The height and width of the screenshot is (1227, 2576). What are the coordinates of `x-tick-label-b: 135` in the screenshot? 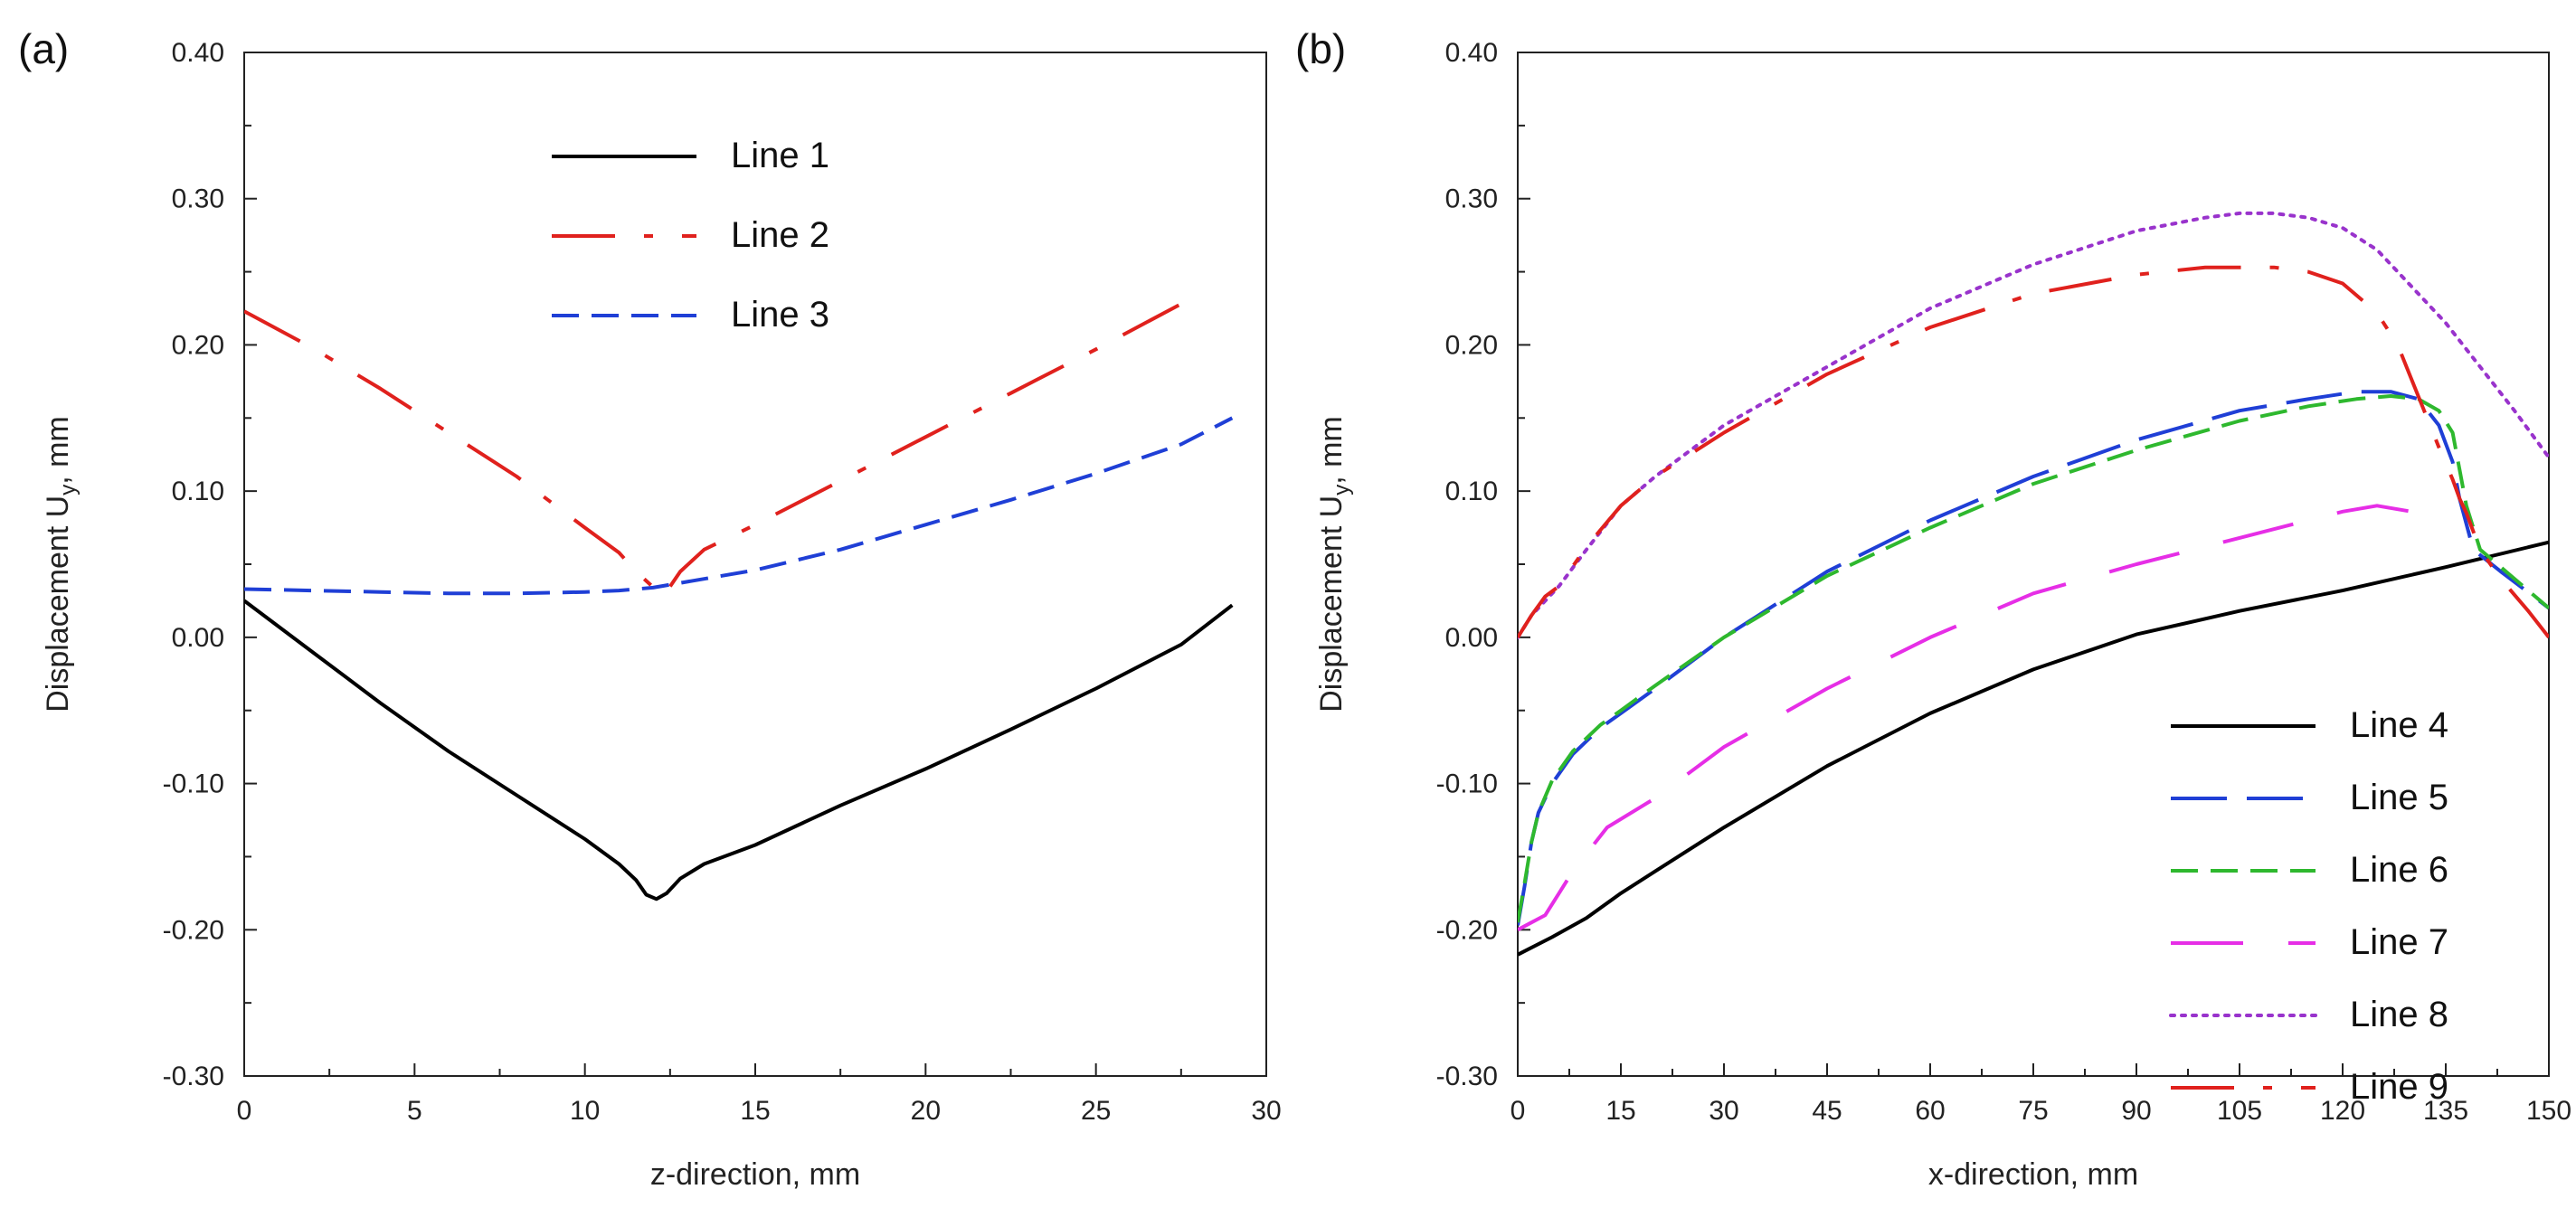 It's located at (2445, 1111).